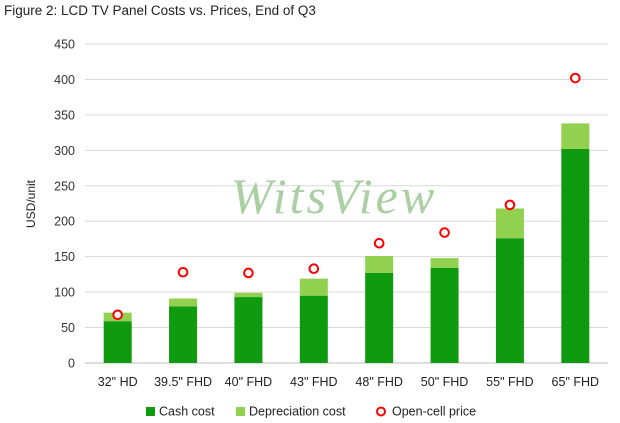 Image resolution: width=620 pixels, height=423 pixels. I want to click on x-tick-label: 32" HD, so click(118, 382).